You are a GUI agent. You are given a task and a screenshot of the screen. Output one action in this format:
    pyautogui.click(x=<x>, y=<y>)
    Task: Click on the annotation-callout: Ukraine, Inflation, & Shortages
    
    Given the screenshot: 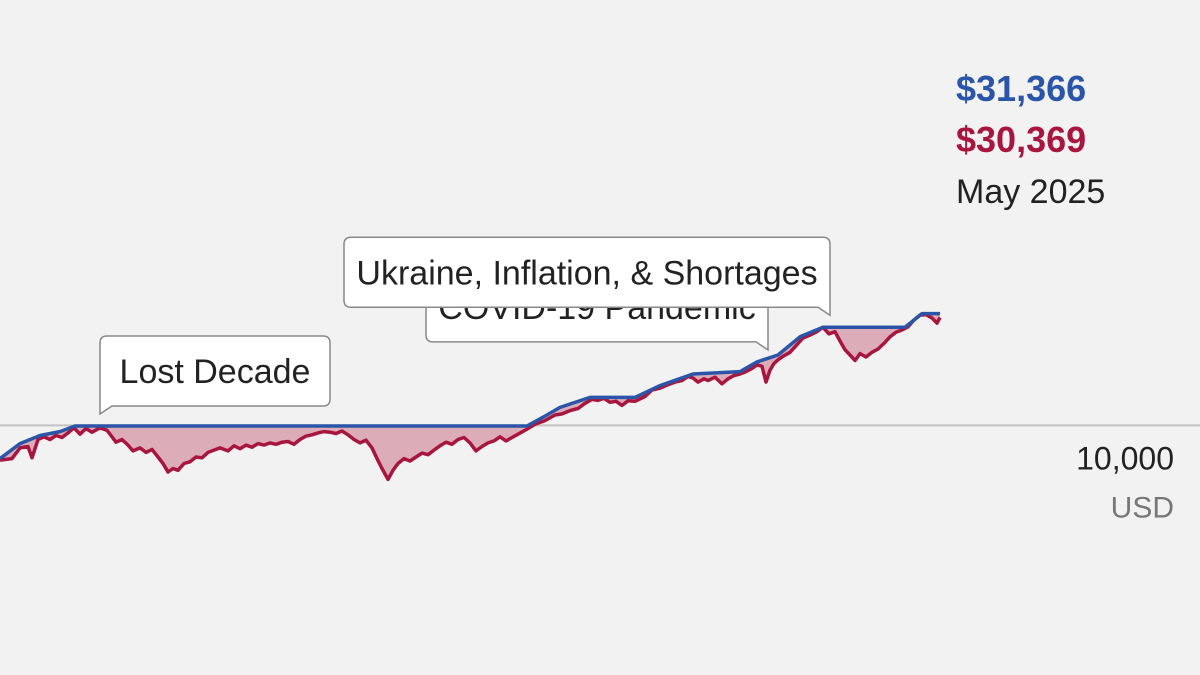 What is the action you would take?
    pyautogui.click(x=587, y=276)
    